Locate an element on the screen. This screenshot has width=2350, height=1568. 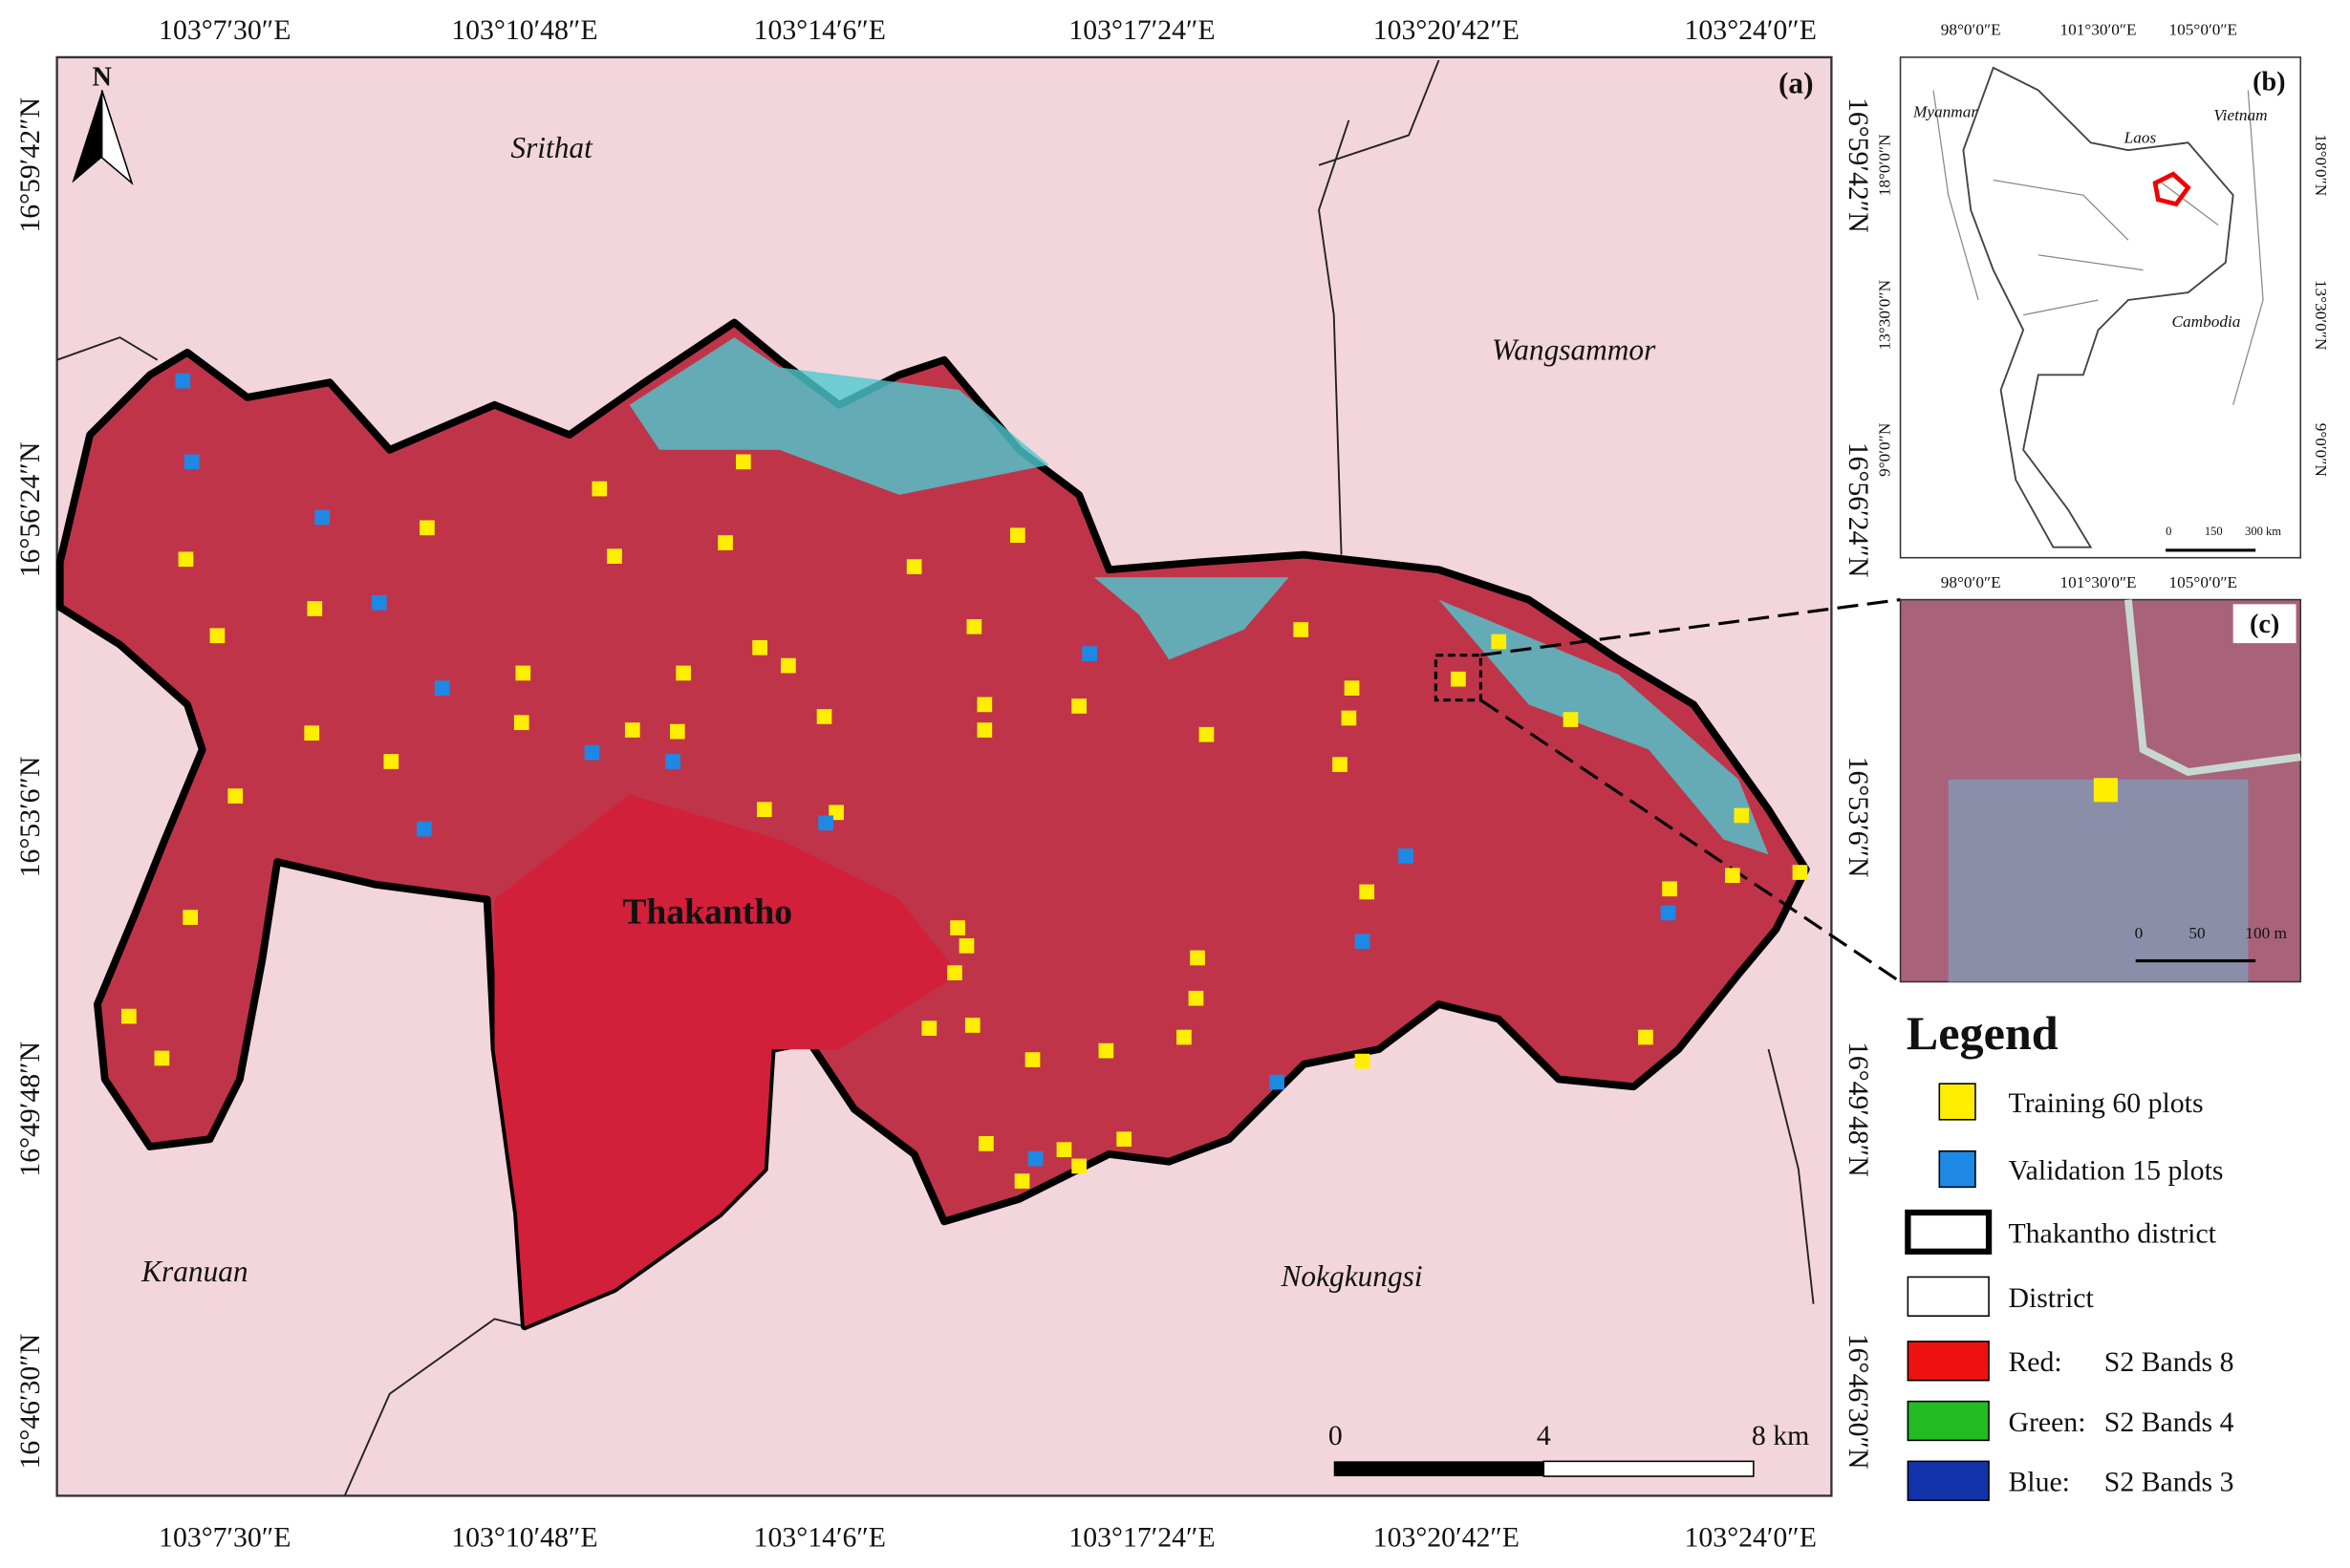
boundary is located at coordinates (2098, 248).